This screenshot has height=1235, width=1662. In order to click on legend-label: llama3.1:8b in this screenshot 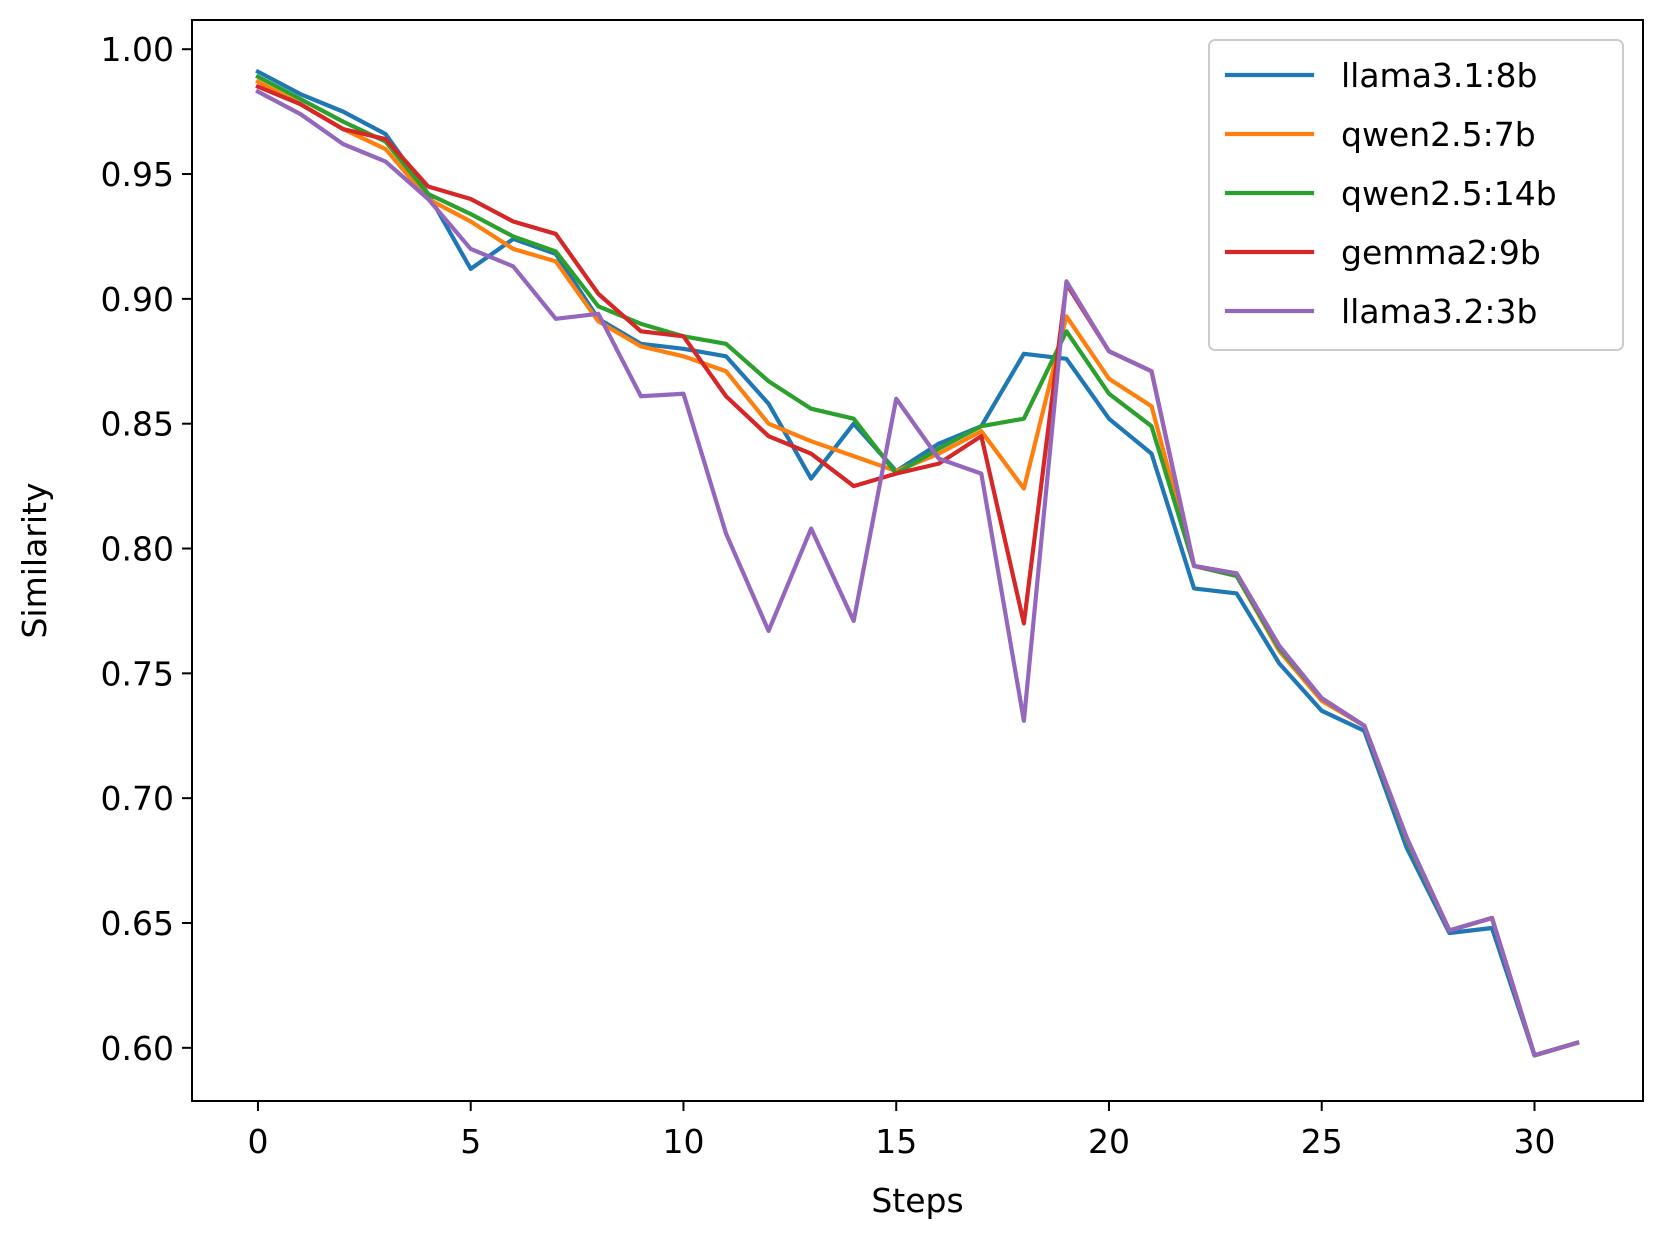, I will do `click(1439, 75)`.